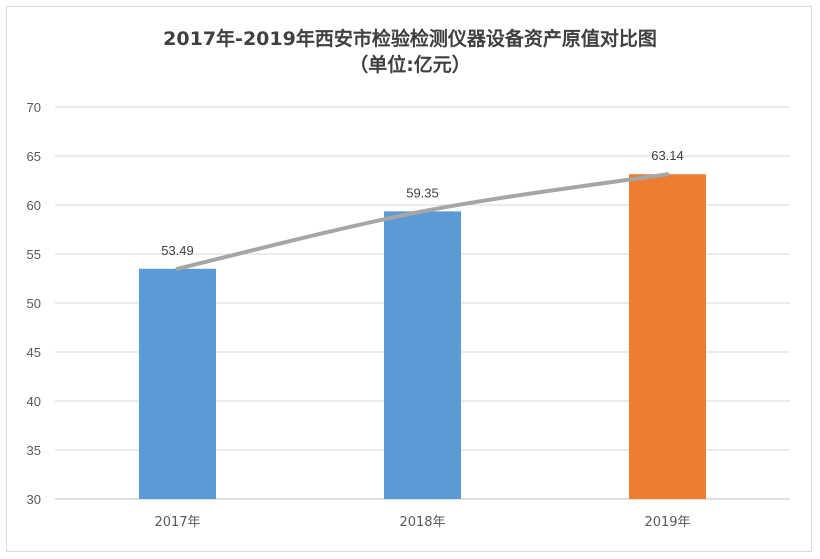 Image resolution: width=820 pixels, height=559 pixels. What do you see at coordinates (34, 107) in the screenshot?
I see `y-tick-label: 70` at bounding box center [34, 107].